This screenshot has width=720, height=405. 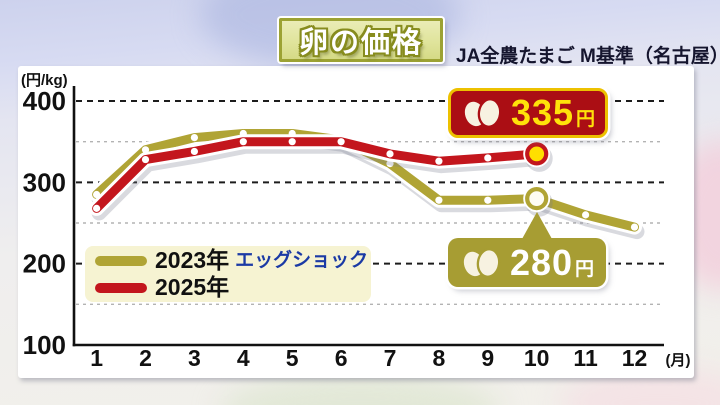 What do you see at coordinates (44, 182) in the screenshot?
I see `svg-text: 300` at bounding box center [44, 182].